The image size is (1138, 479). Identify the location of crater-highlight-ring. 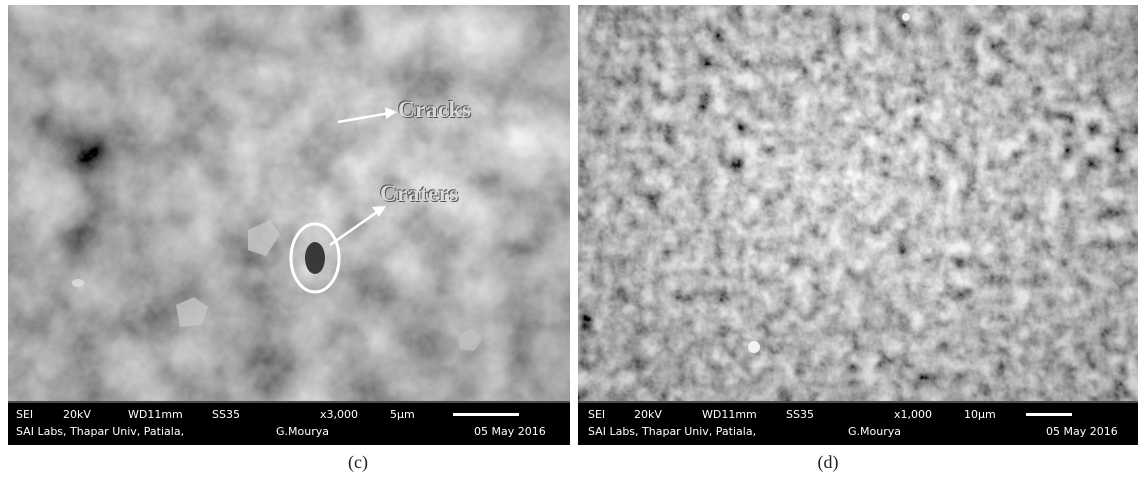
(315, 258).